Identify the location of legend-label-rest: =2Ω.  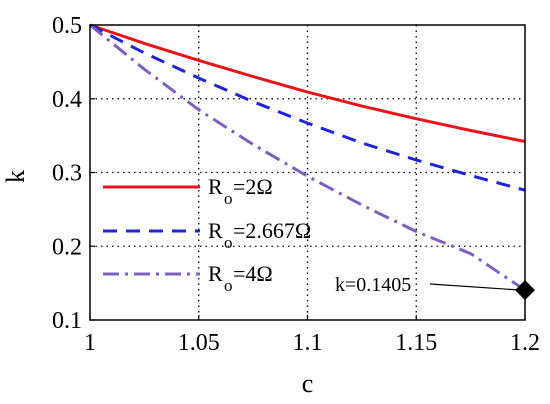
(253, 186).